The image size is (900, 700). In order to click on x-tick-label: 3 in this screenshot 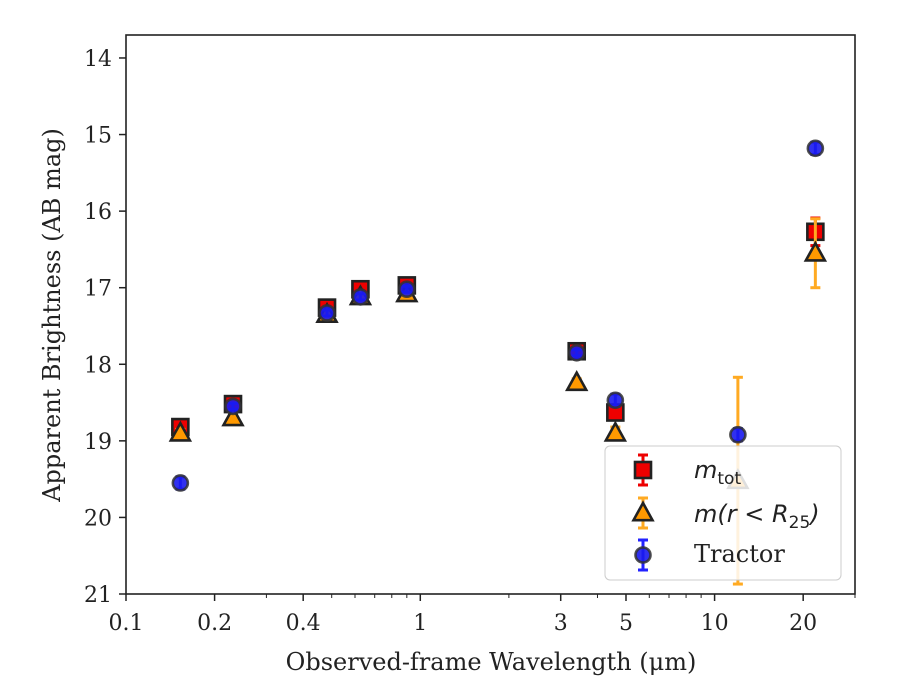, I will do `click(561, 623)`.